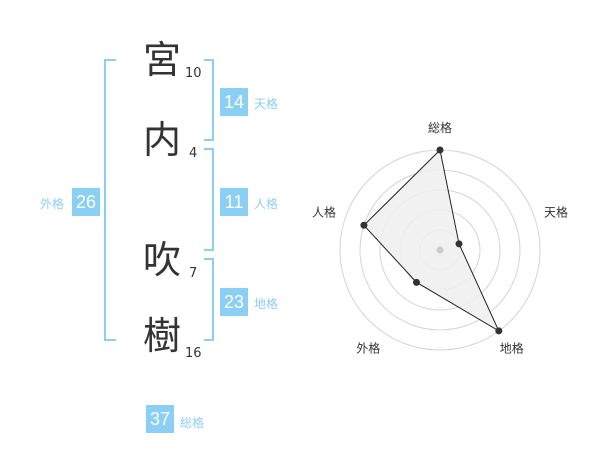 The width and height of the screenshot is (600, 470). Describe the element at coordinates (234, 202) in the screenshot. I see `jinkaku-value: 11` at that location.